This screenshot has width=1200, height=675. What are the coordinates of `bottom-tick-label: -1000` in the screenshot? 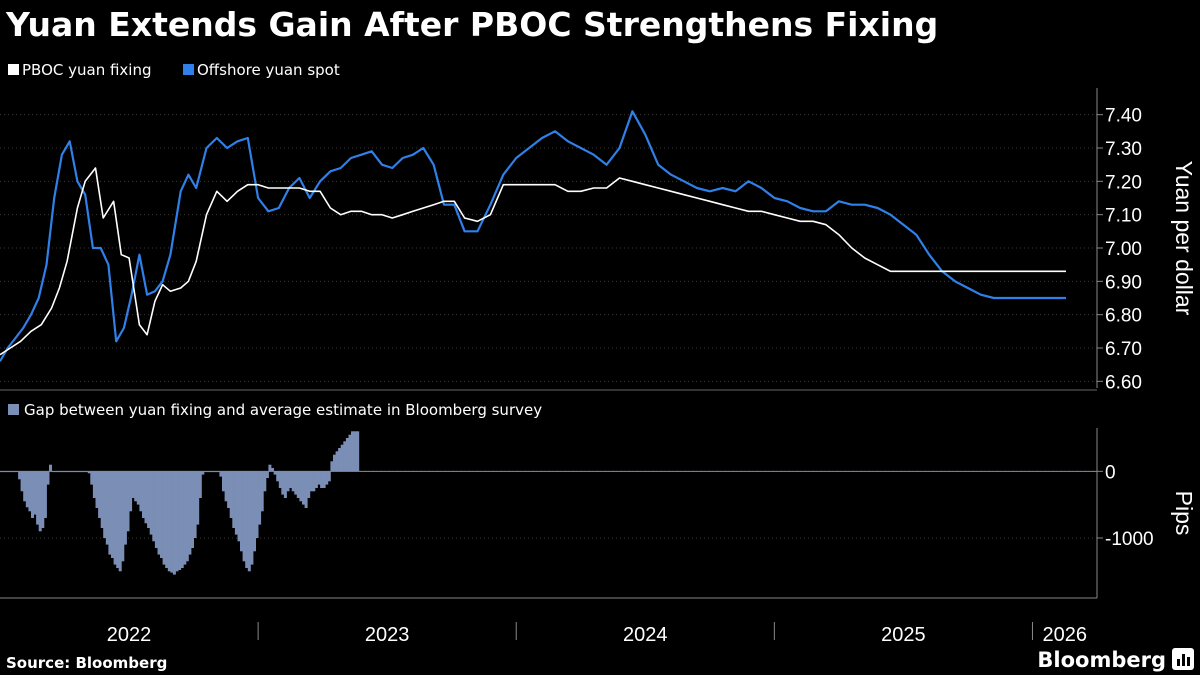 It's located at (1129, 539).